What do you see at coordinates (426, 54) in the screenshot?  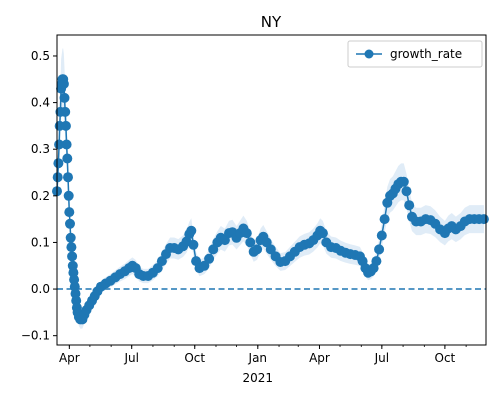 I see `legend-label: growth_rate` at bounding box center [426, 54].